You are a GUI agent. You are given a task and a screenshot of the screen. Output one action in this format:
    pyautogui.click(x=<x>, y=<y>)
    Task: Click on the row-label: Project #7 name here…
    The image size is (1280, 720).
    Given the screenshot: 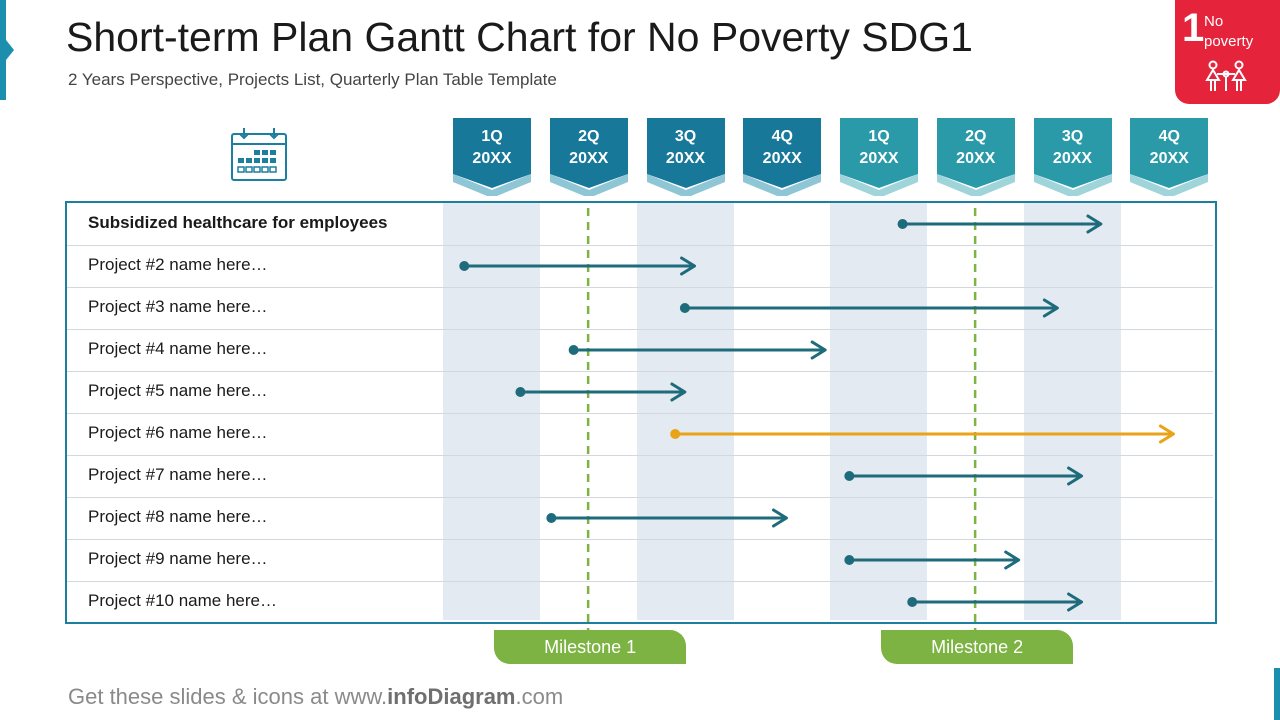 What is the action you would take?
    pyautogui.click(x=178, y=474)
    